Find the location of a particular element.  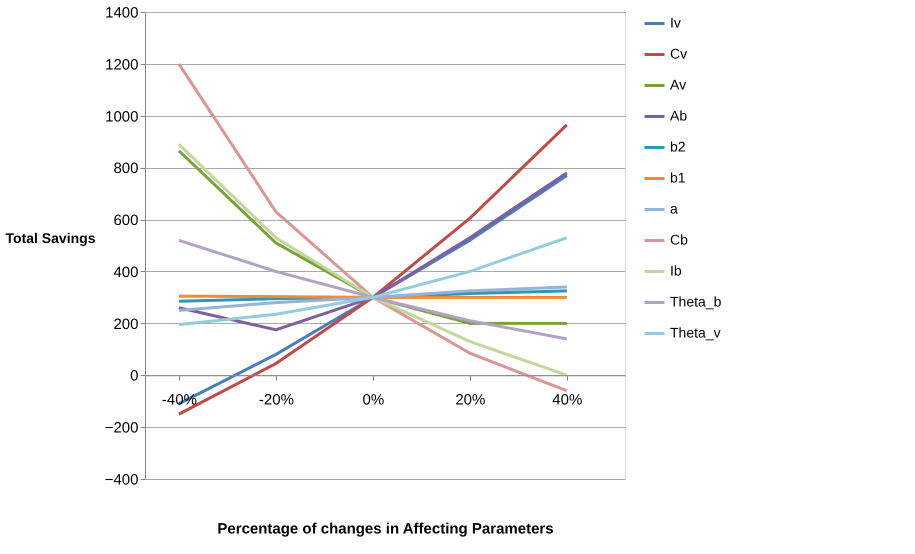

y-tick-label: 1400 is located at coordinates (121, 13).